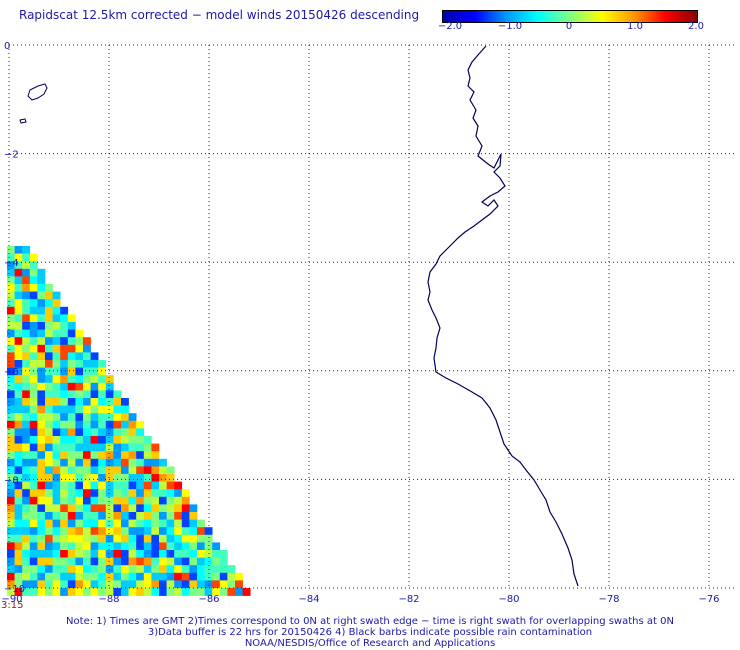 This screenshot has width=740, height=650. I want to click on colorbar, so click(570, 16).